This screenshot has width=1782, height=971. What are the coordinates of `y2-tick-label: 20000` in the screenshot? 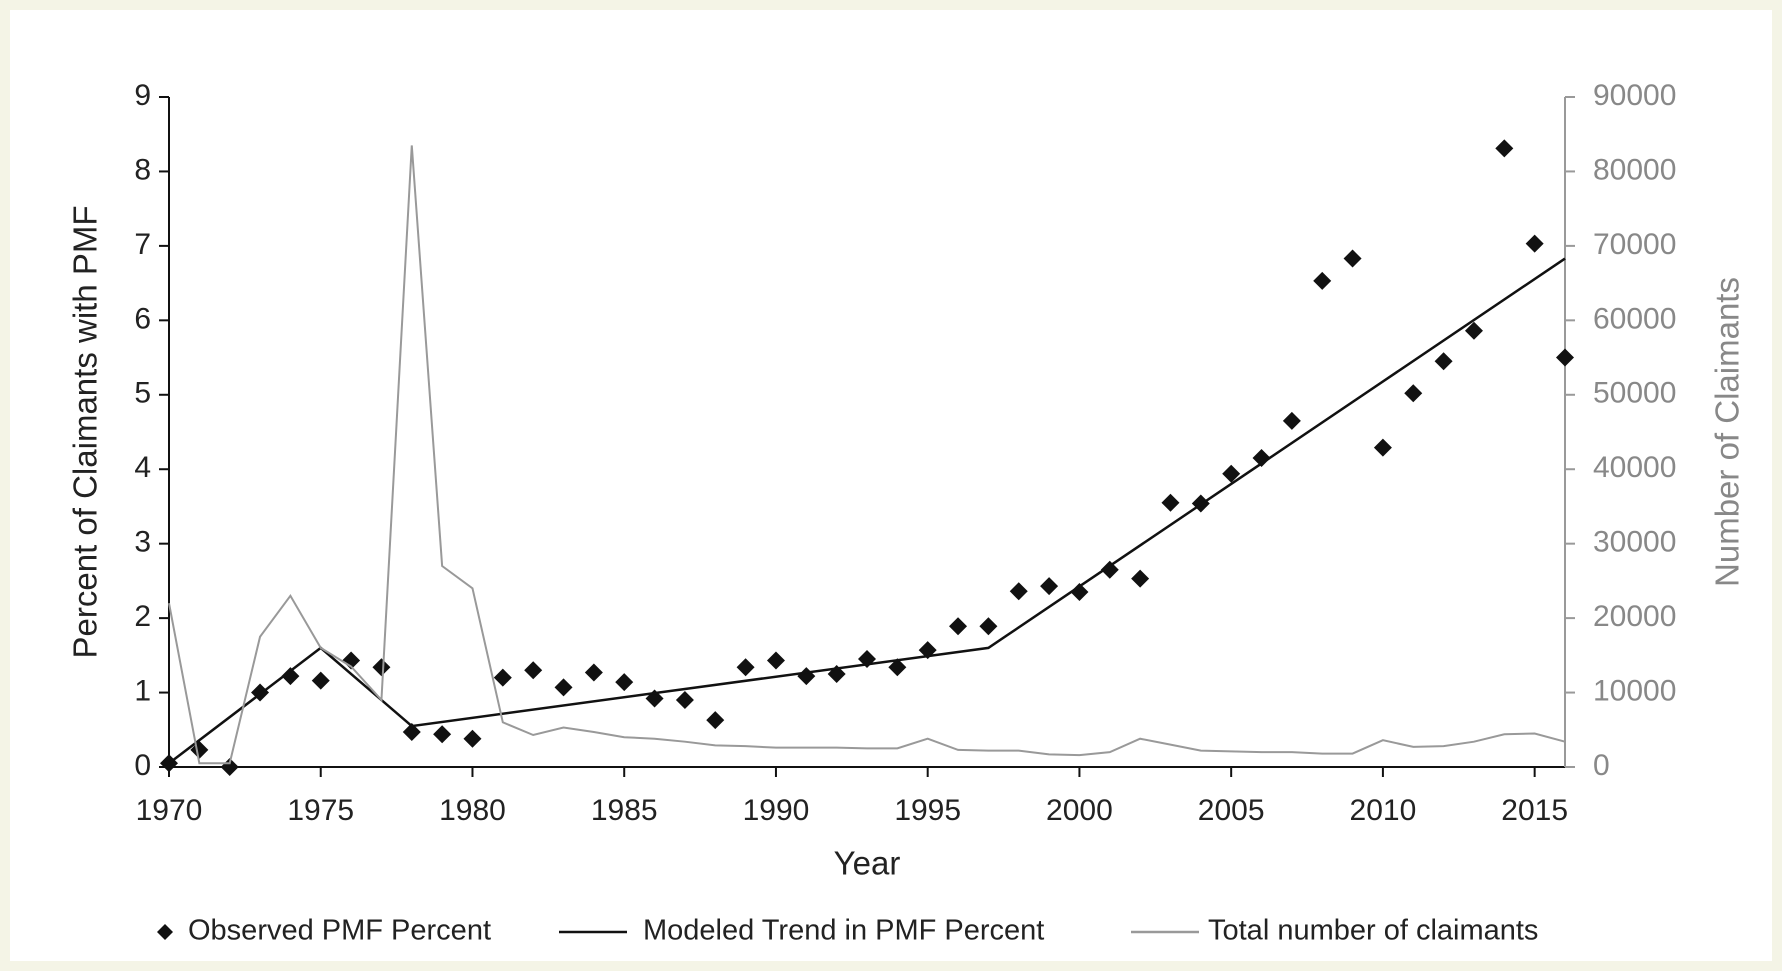 It's located at (1634, 616).